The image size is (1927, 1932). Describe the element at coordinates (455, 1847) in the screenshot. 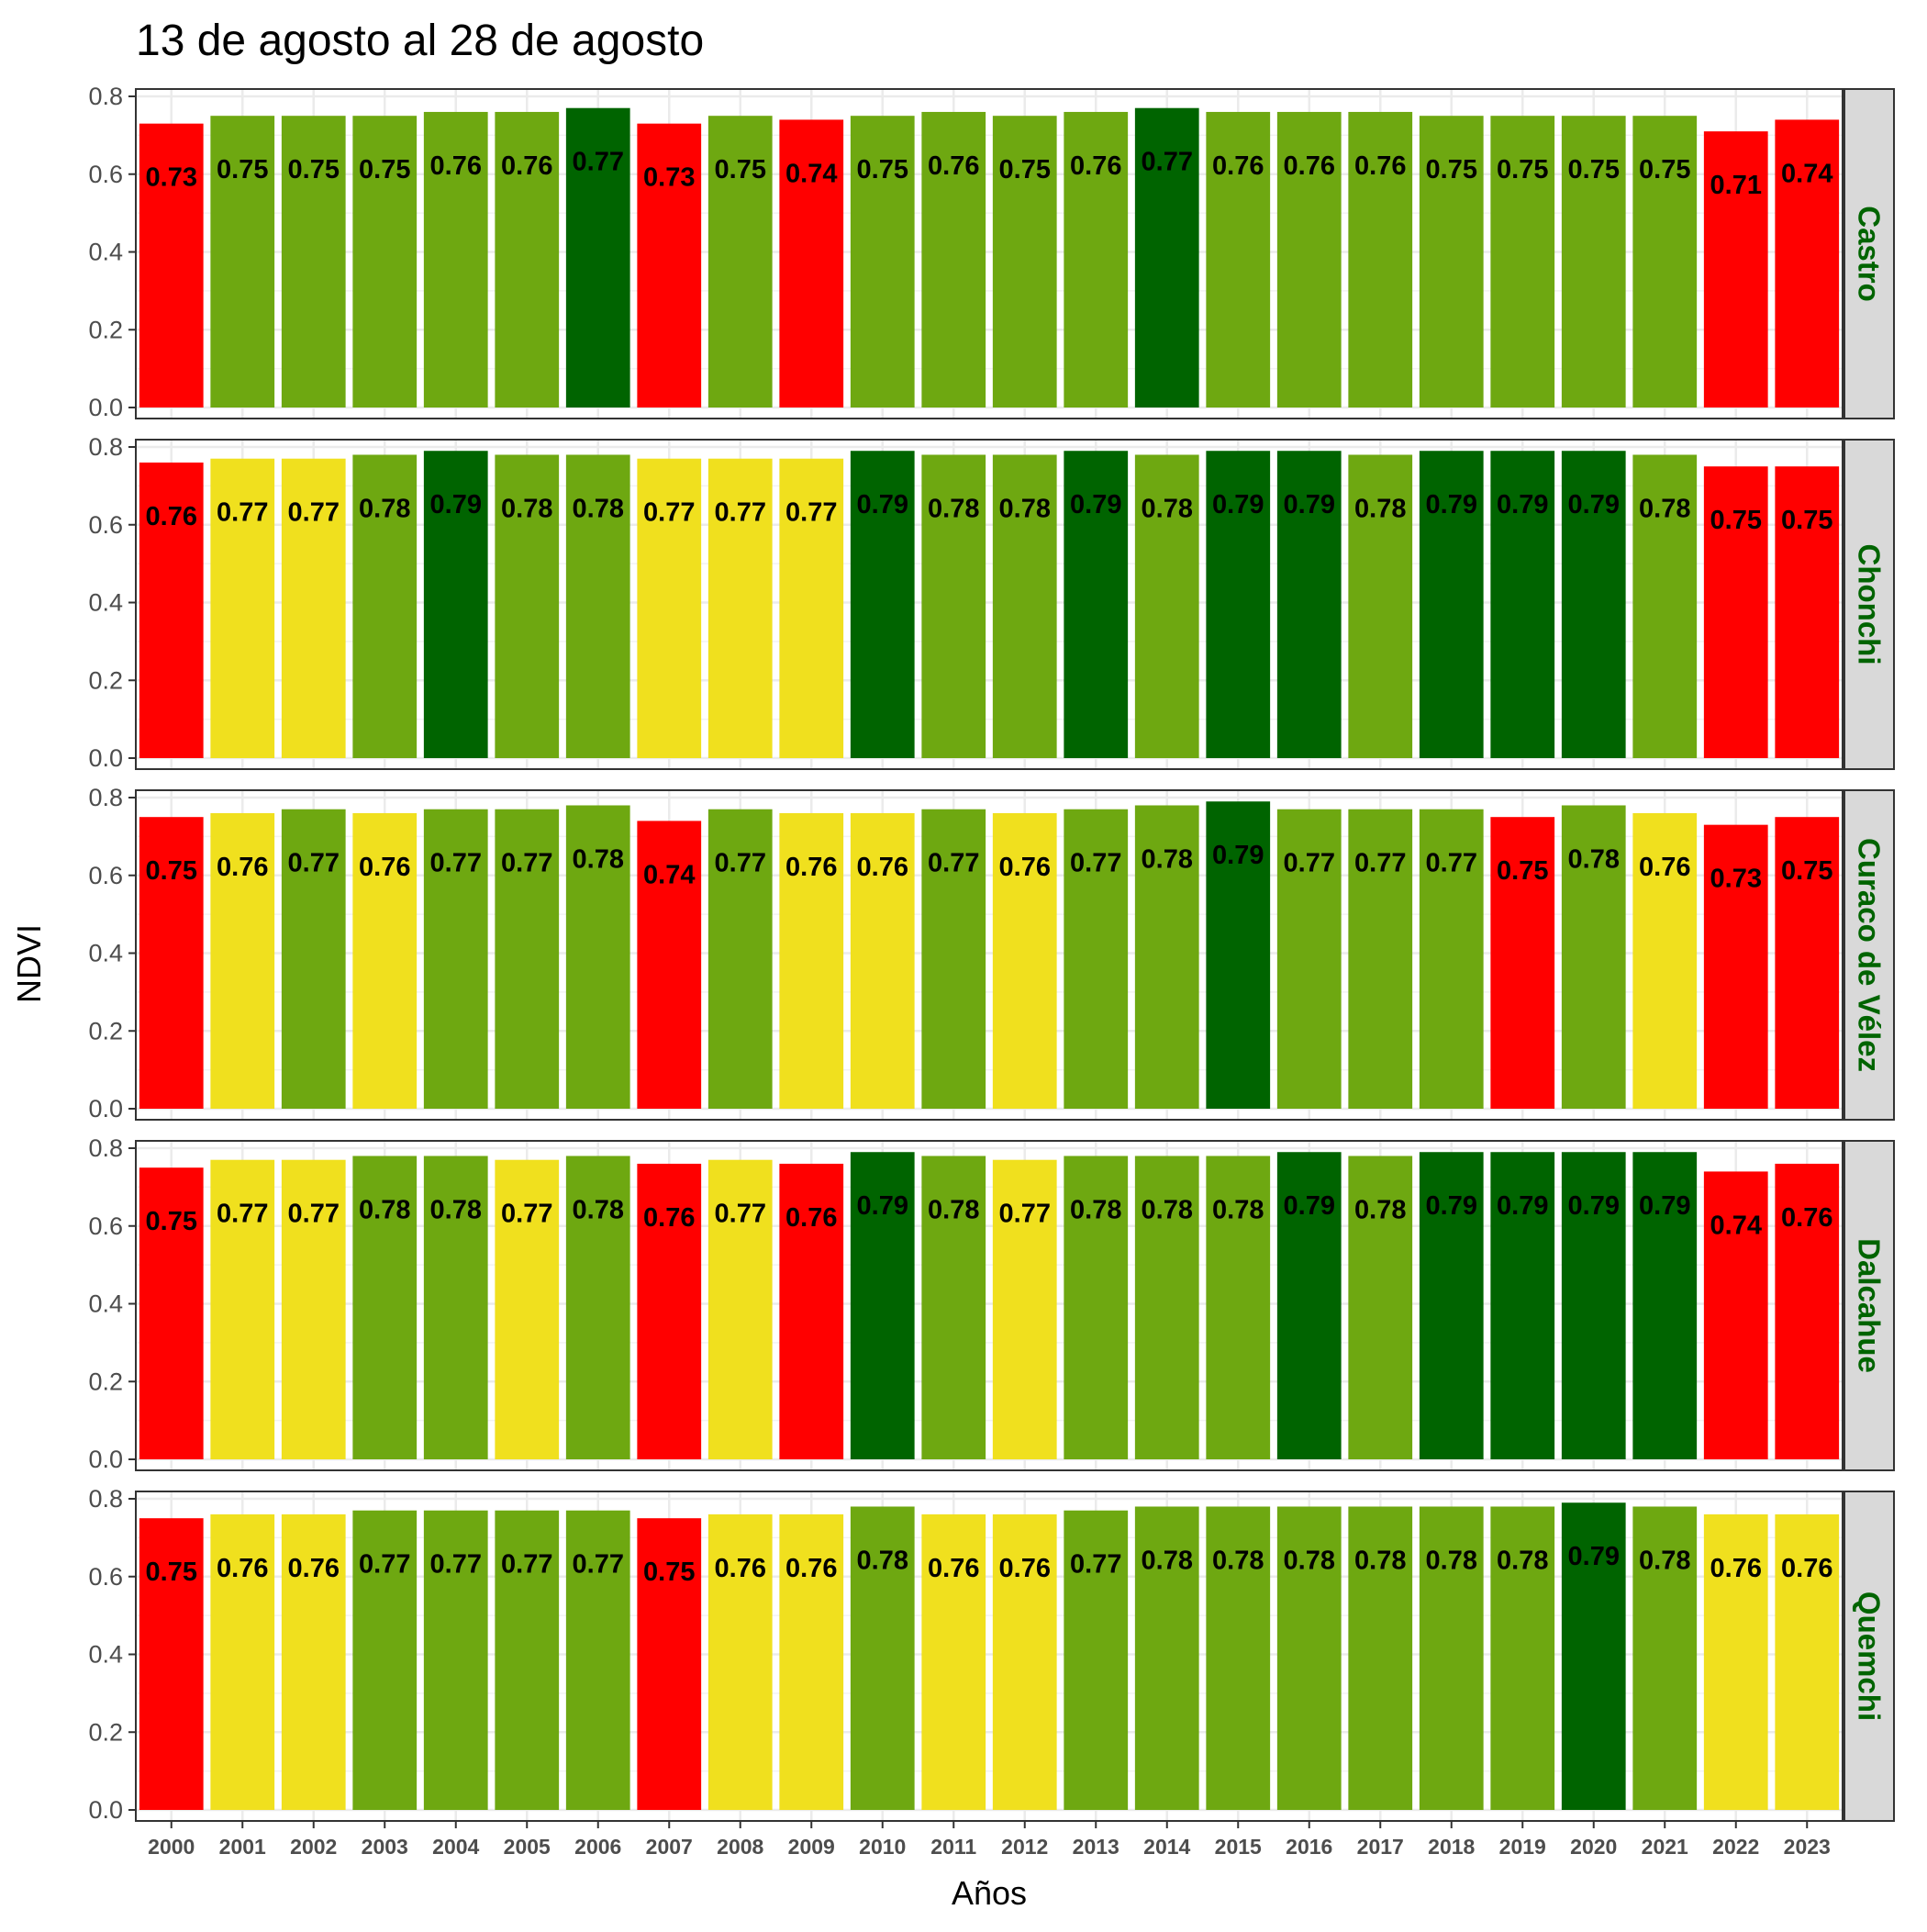

I see `x-tick-label: 2004` at that location.